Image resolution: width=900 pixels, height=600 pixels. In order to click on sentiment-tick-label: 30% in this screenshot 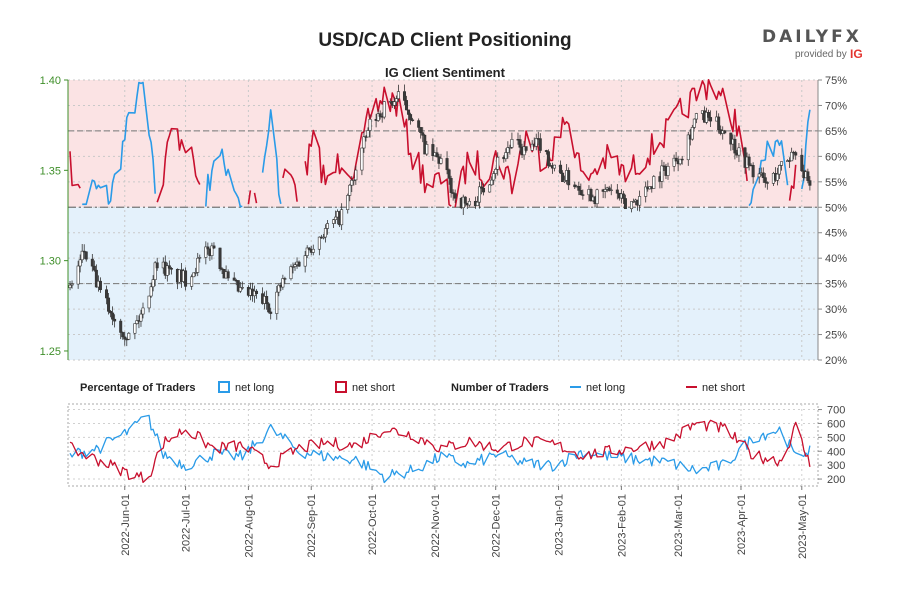, I will do `click(836, 310)`.